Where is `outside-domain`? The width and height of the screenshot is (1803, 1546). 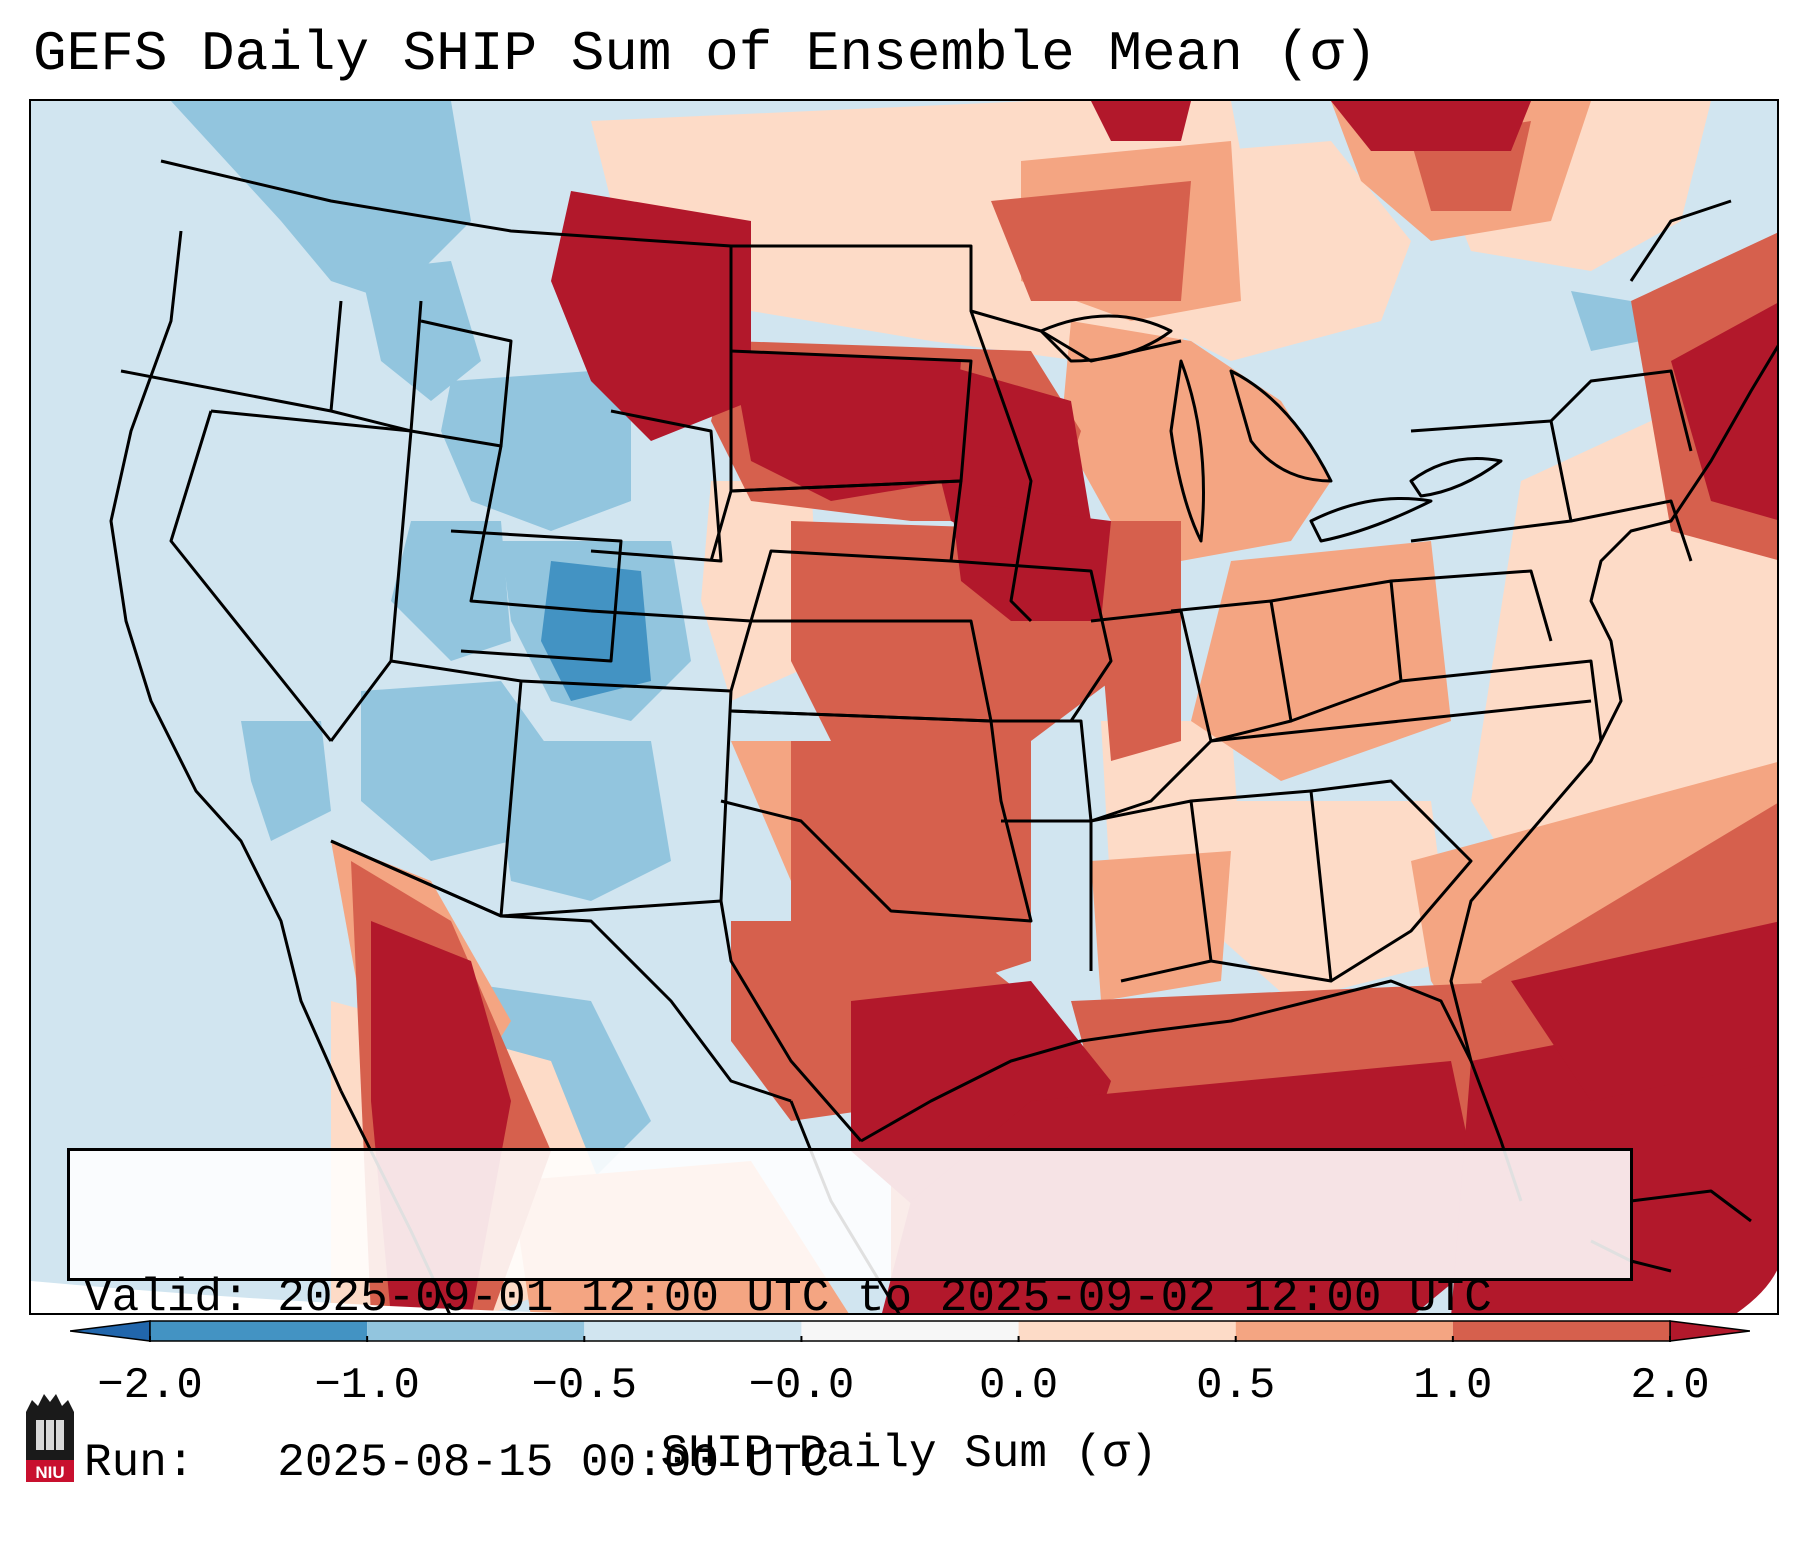 outside-domain is located at coordinates (298, 1297).